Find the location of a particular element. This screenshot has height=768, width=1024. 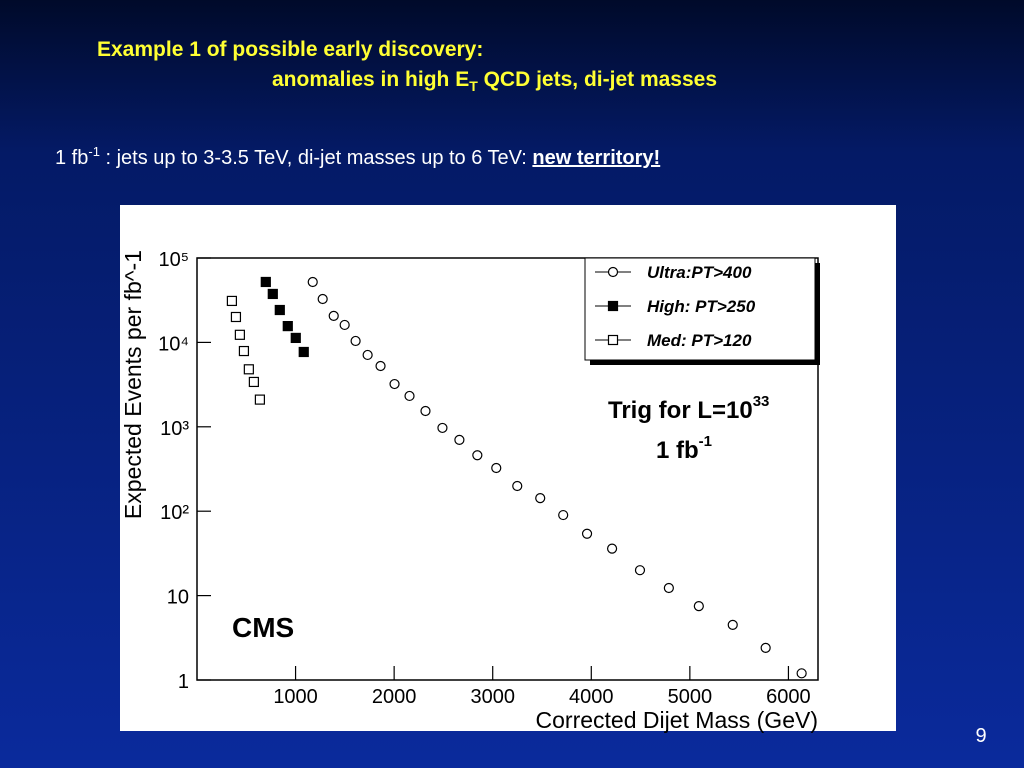

annotation: 1 fb-1 is located at coordinates (684, 448).